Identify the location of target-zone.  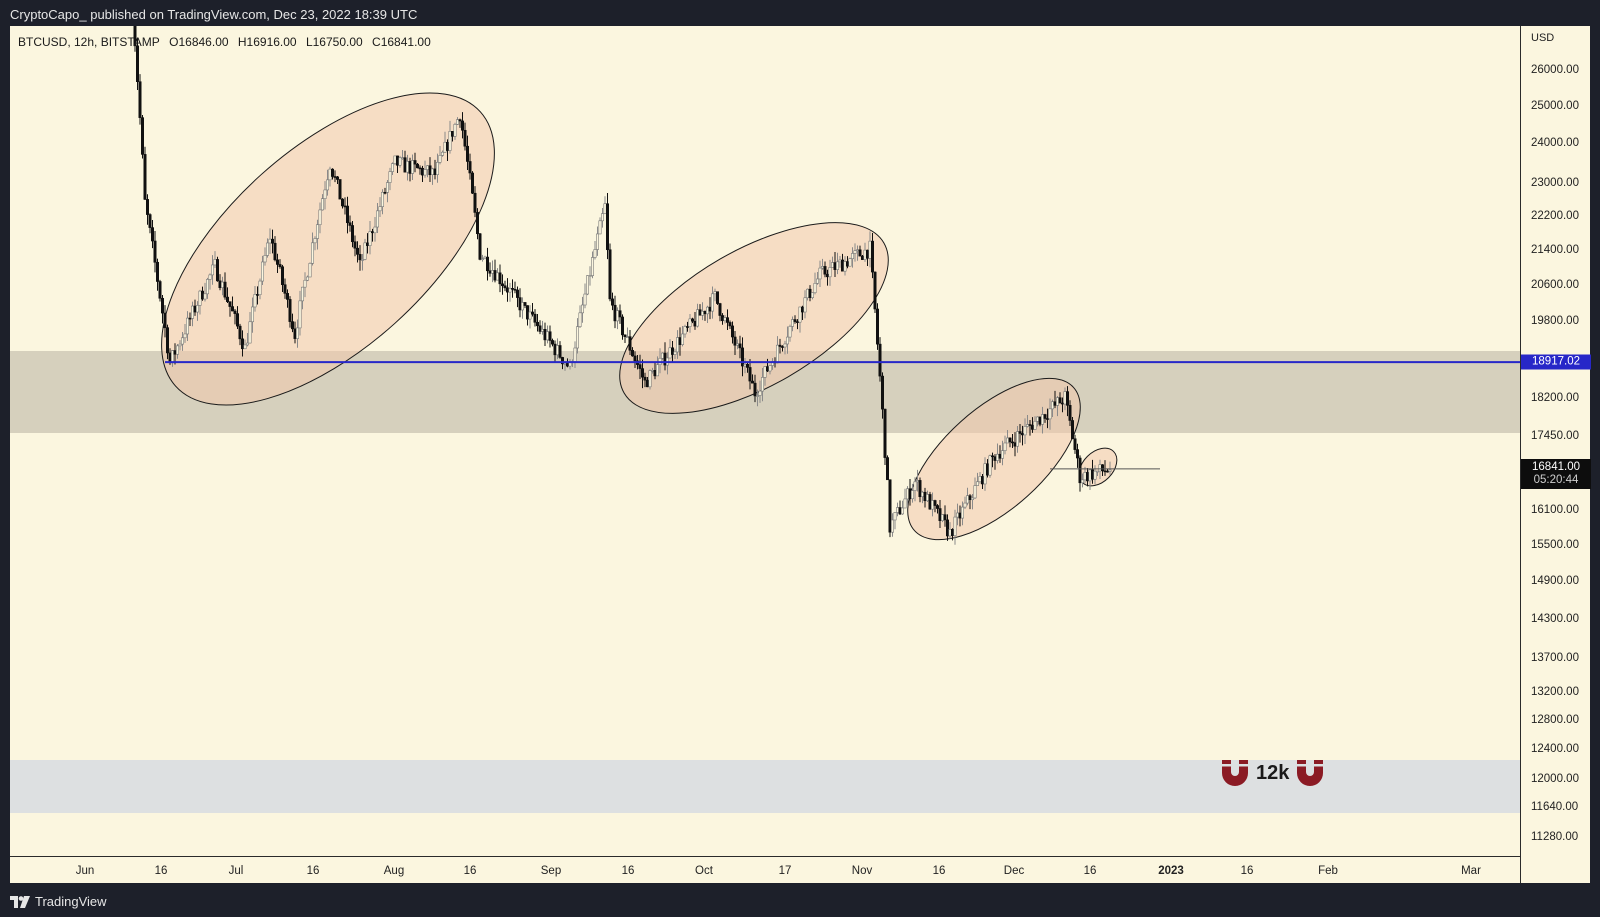
(765, 786).